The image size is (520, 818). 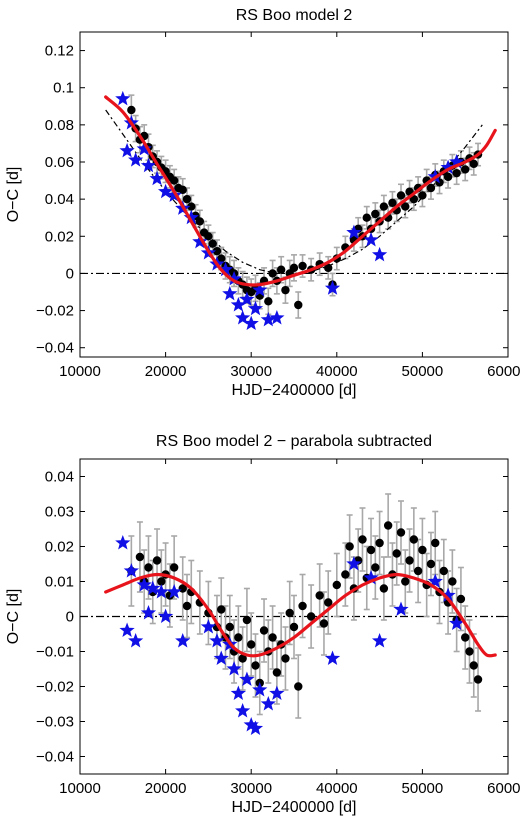 What do you see at coordinates (294, 441) in the screenshot?
I see `chart-title: RS Boo model 2 − parabola subtracted` at bounding box center [294, 441].